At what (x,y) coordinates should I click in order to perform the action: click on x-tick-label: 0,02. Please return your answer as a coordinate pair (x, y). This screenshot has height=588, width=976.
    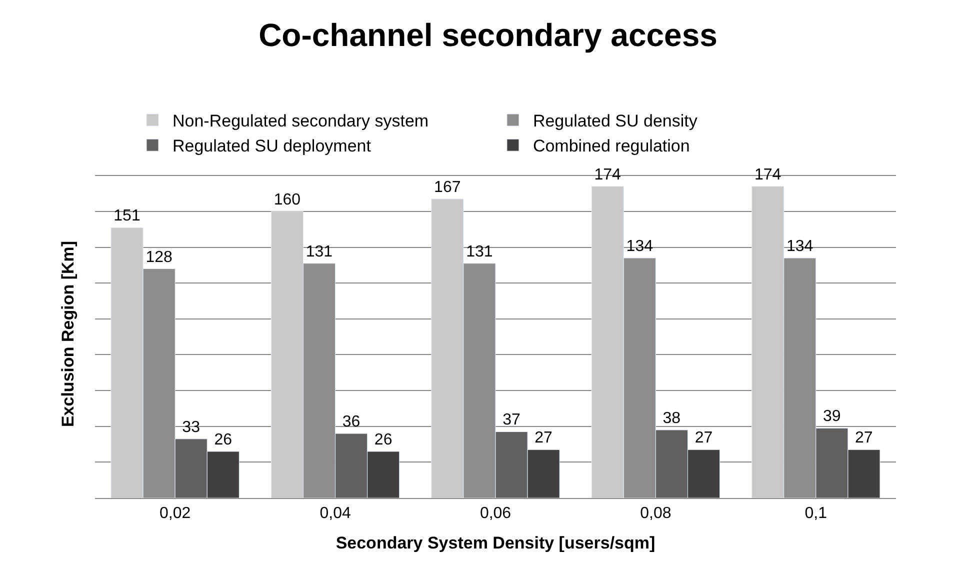
    Looking at the image, I should click on (175, 513).